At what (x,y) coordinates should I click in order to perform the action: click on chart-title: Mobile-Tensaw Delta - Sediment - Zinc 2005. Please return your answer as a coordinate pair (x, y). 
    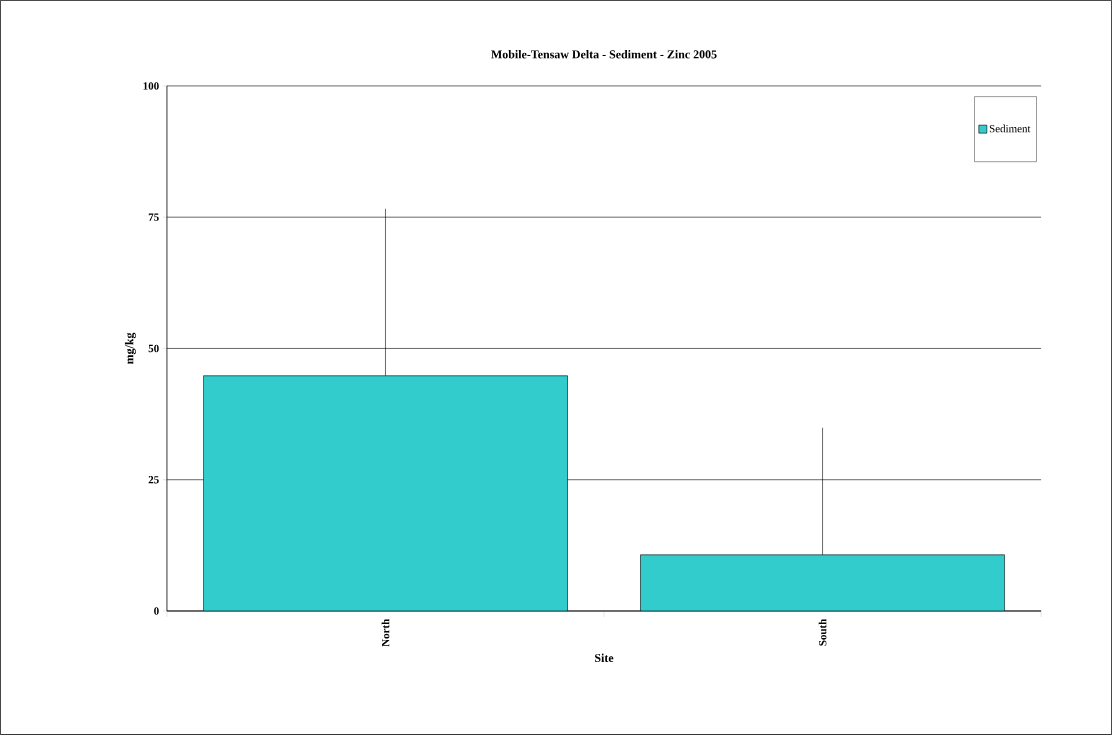
    Looking at the image, I should click on (604, 54).